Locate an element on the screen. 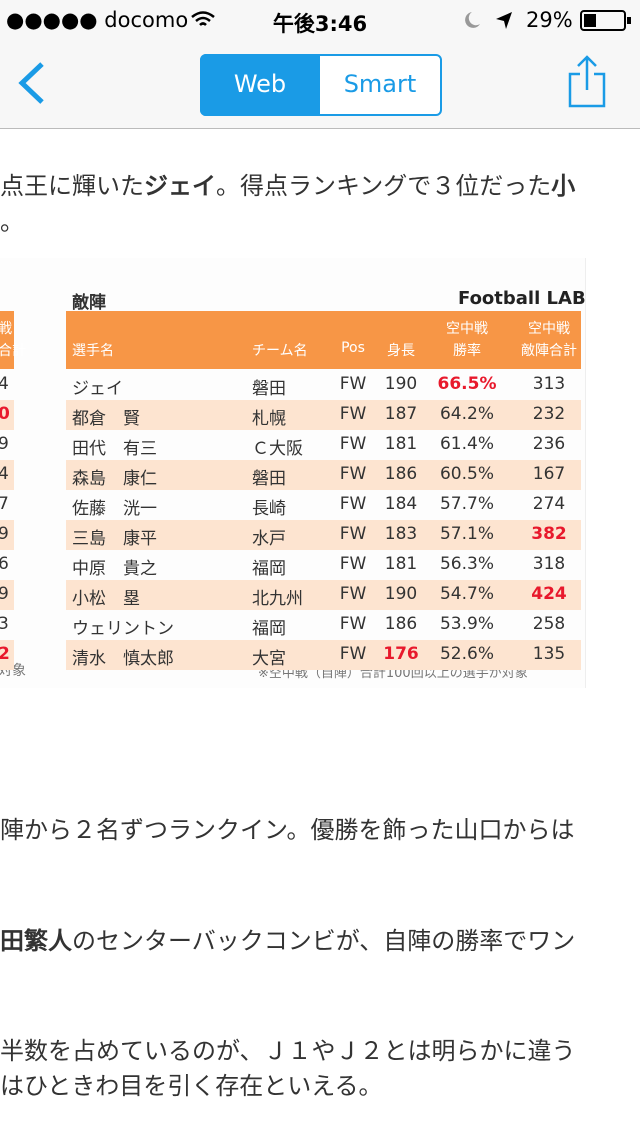 Image resolution: width=640 pixels, height=1136 pixels. table-cell: 318 is located at coordinates (549, 564).